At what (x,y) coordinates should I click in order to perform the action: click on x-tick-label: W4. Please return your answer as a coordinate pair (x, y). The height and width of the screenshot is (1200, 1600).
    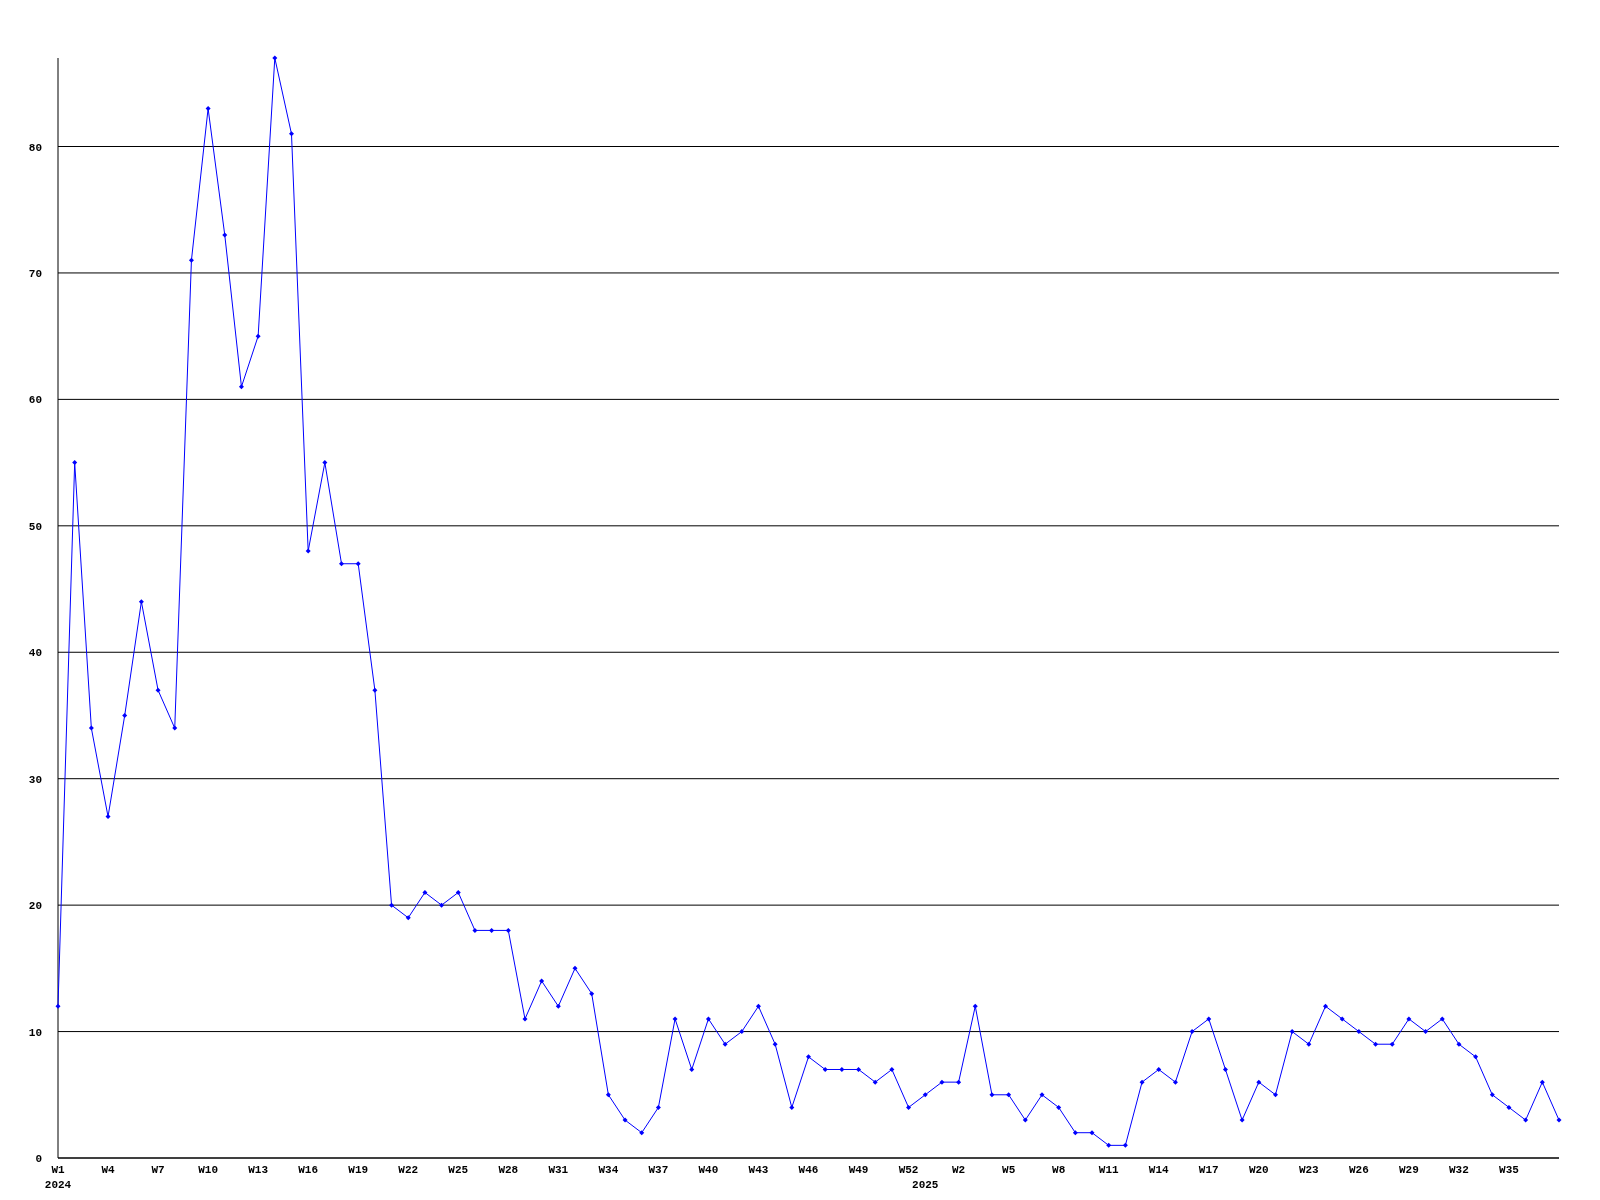
    Looking at the image, I should click on (108, 1170).